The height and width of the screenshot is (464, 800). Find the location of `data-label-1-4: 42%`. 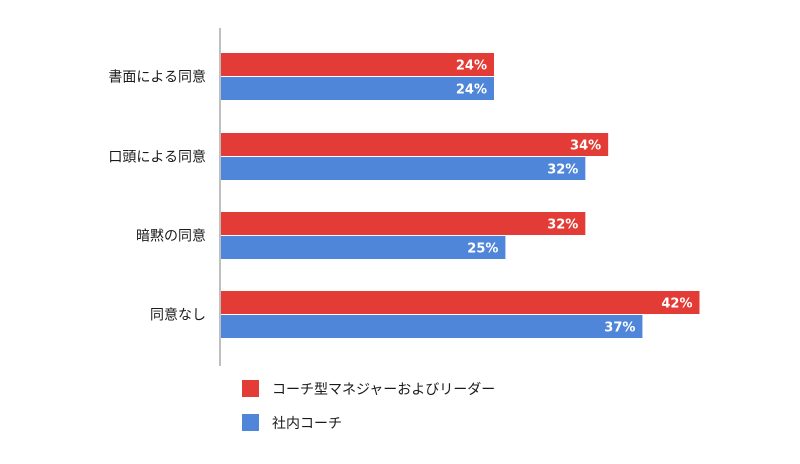

data-label-1-4: 42% is located at coordinates (676, 304).